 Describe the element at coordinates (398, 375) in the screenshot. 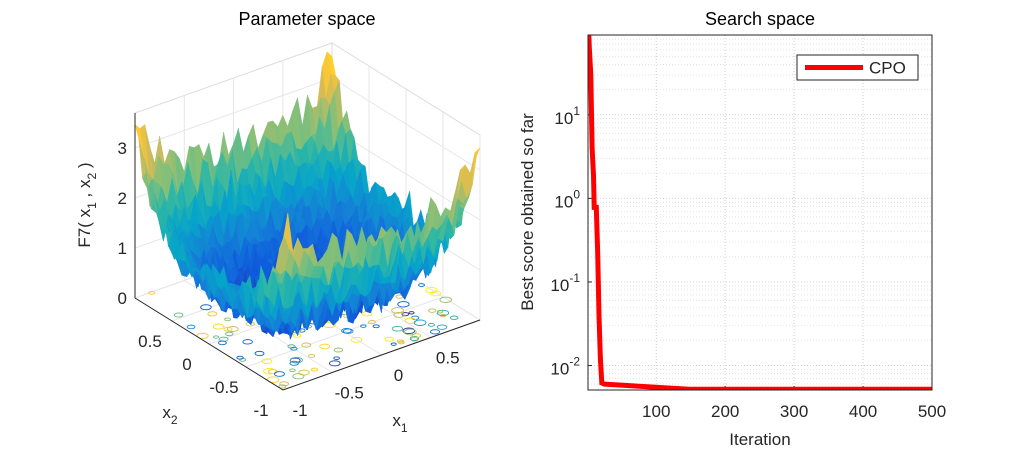

I see `x-tick-label: 0` at that location.